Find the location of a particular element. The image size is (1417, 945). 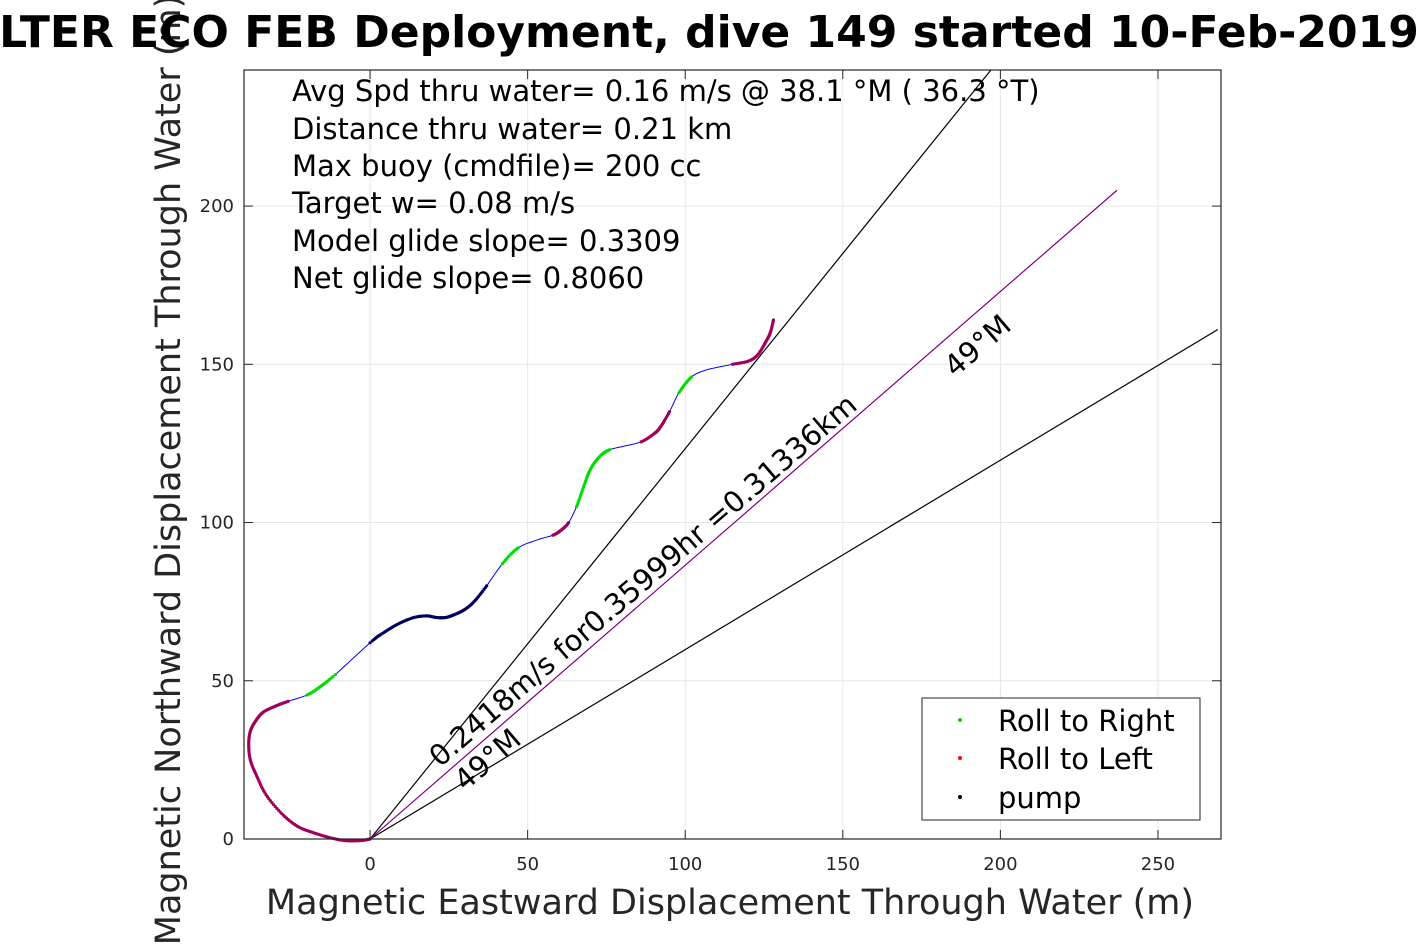

info-model-glide-slope: Model glide slope= 0.3309 is located at coordinates (486, 241).